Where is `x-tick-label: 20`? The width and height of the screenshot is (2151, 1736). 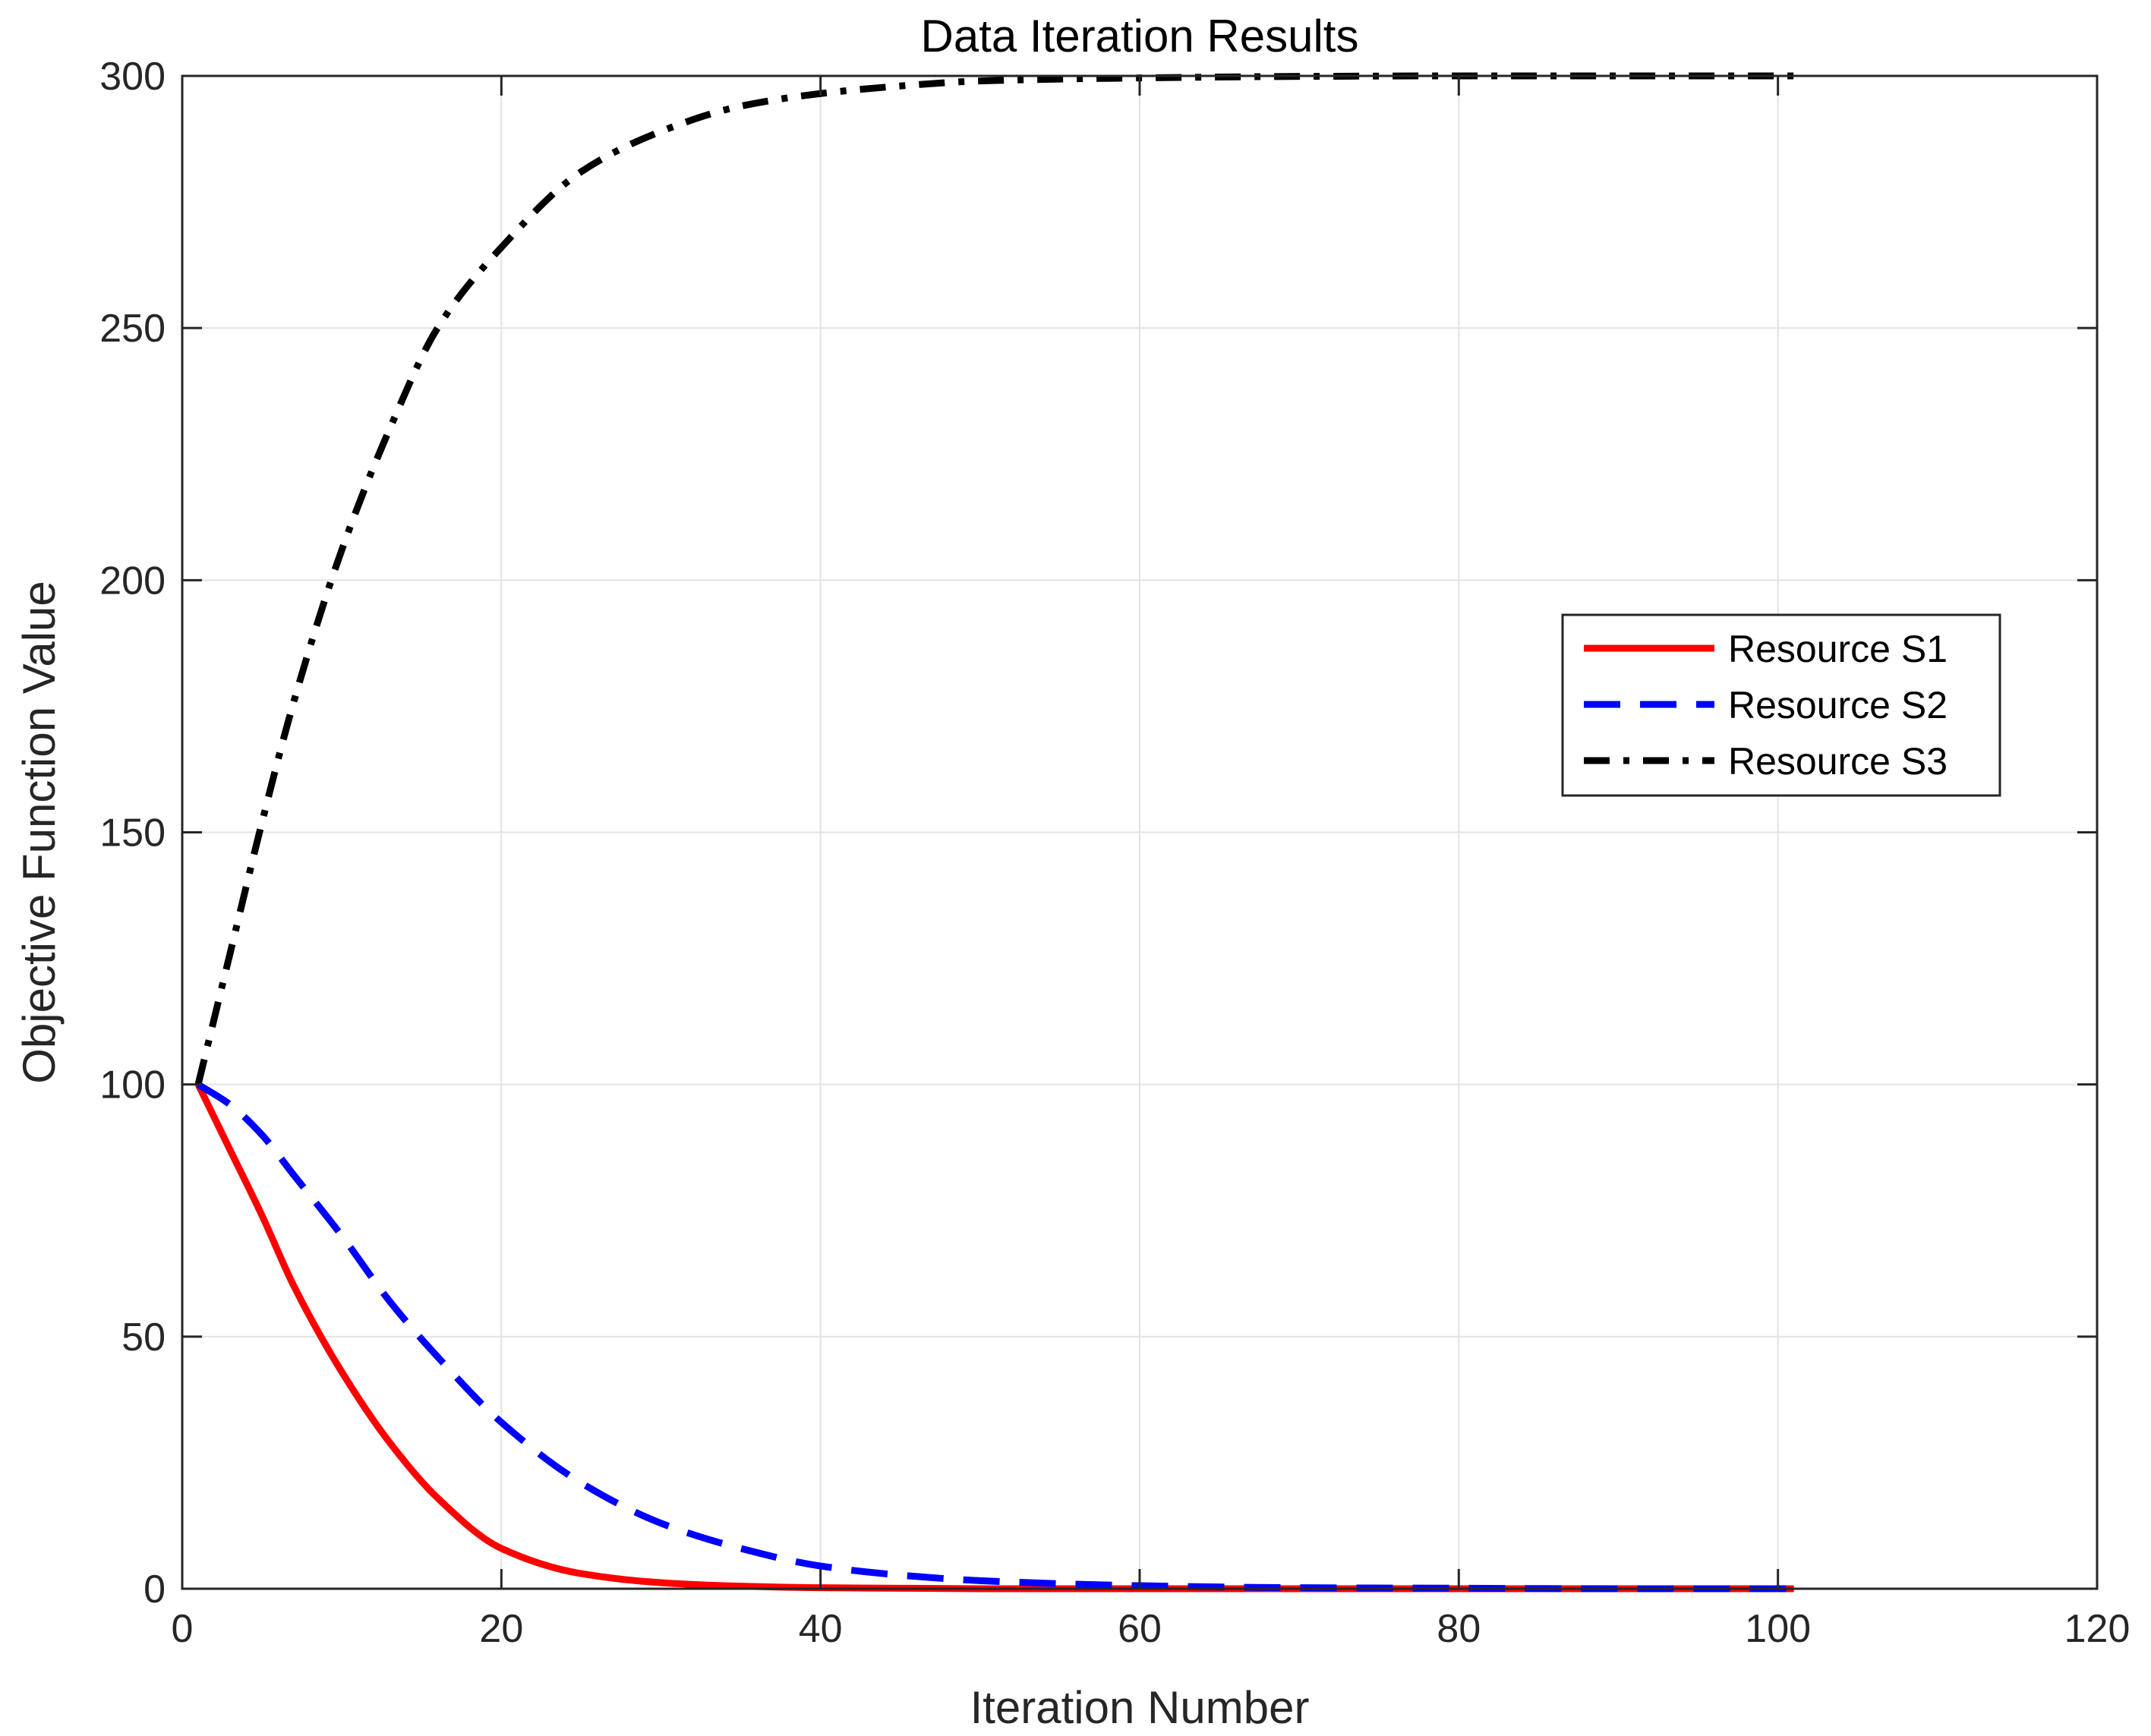
x-tick-label: 20 is located at coordinates (501, 1629).